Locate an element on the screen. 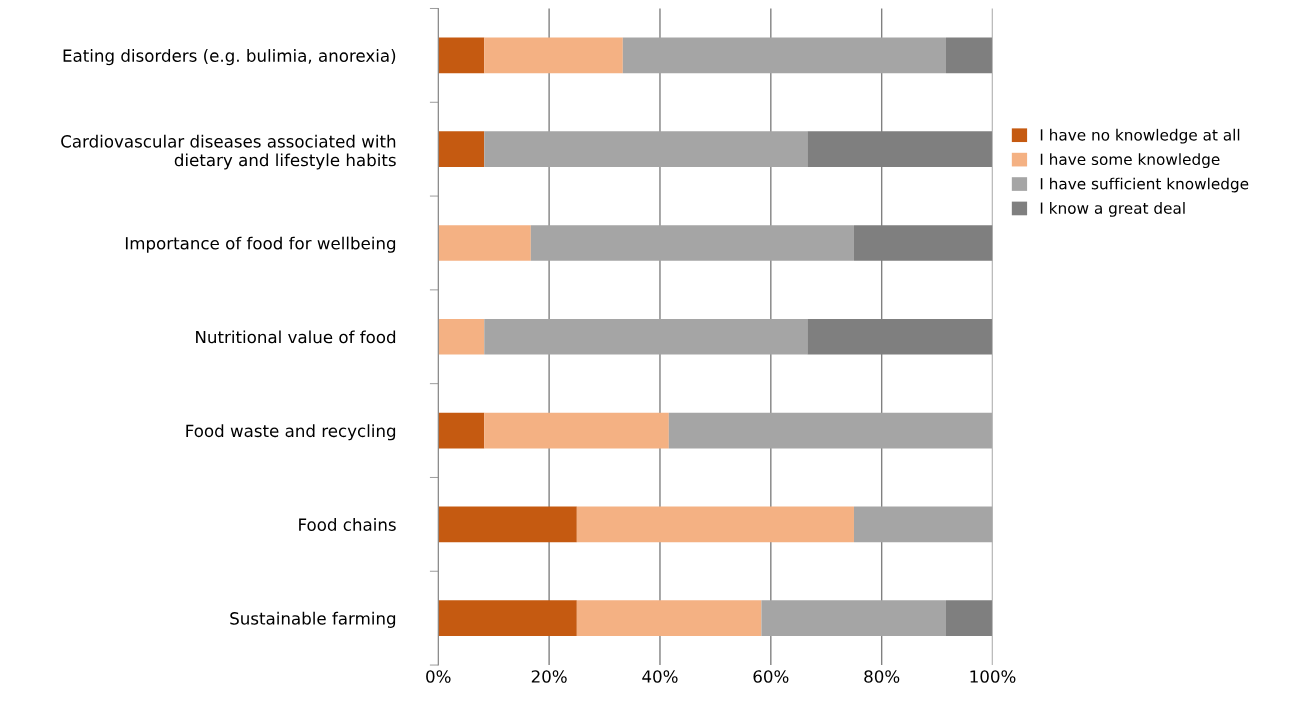 This screenshot has height=706, width=1289. legend-label: I have no knowledge at all is located at coordinates (1140, 136).